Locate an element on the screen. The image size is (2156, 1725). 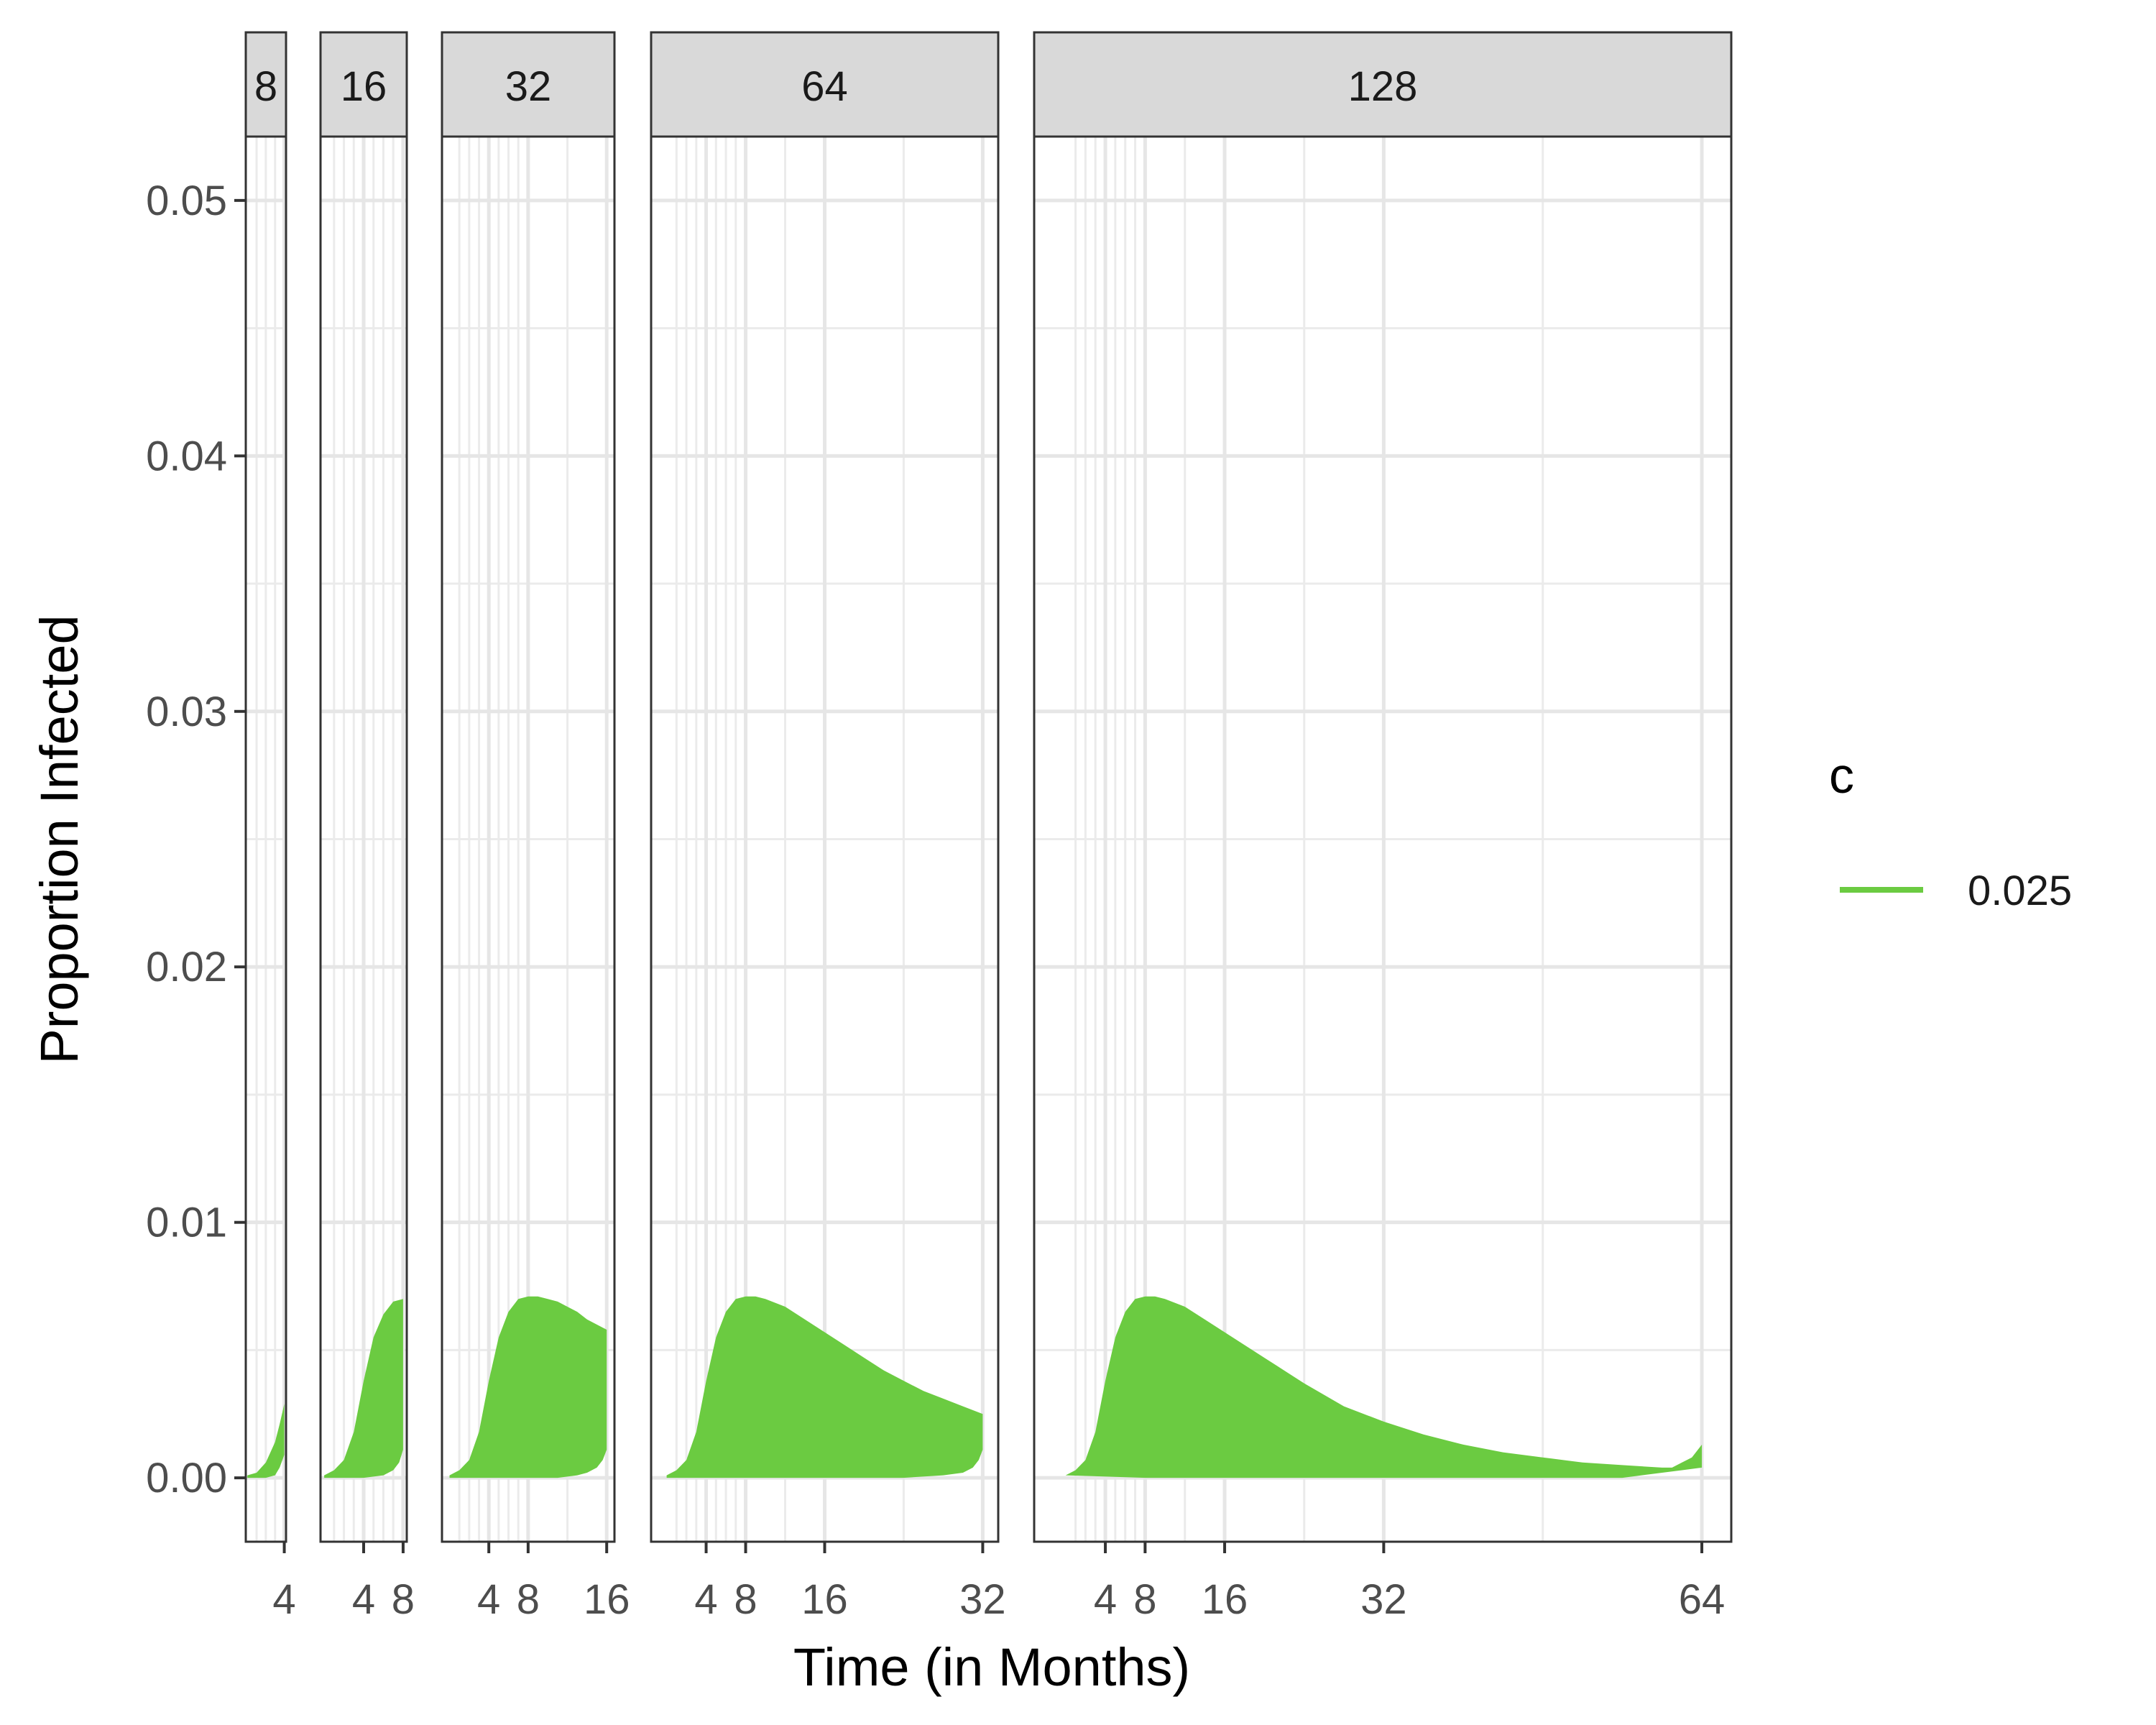
y-tick-label: 0.01 is located at coordinates (186, 1223).